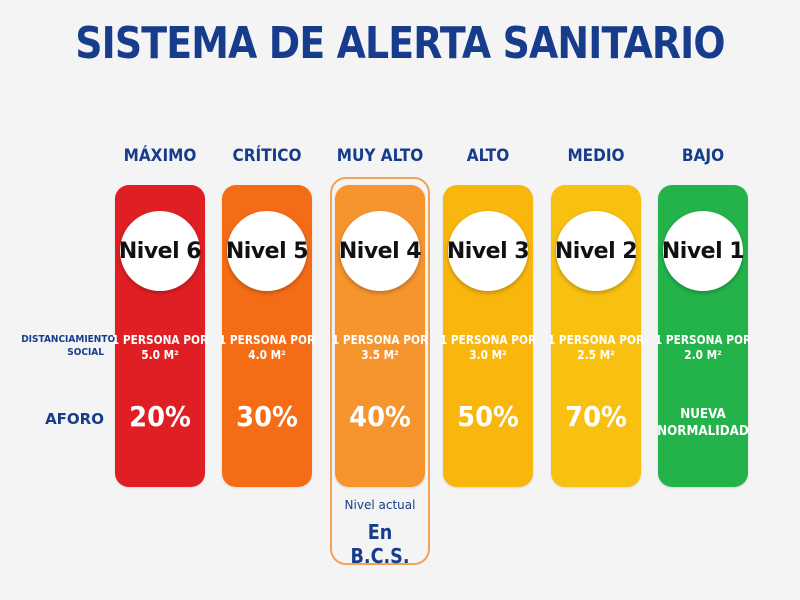 This screenshot has height=600, width=800. I want to click on capacity-row-label: AFORO, so click(74, 419).